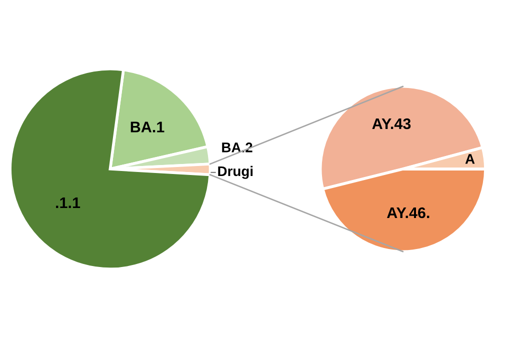  Describe the element at coordinates (235, 172) in the screenshot. I see `slice-label: Drugi` at that location.